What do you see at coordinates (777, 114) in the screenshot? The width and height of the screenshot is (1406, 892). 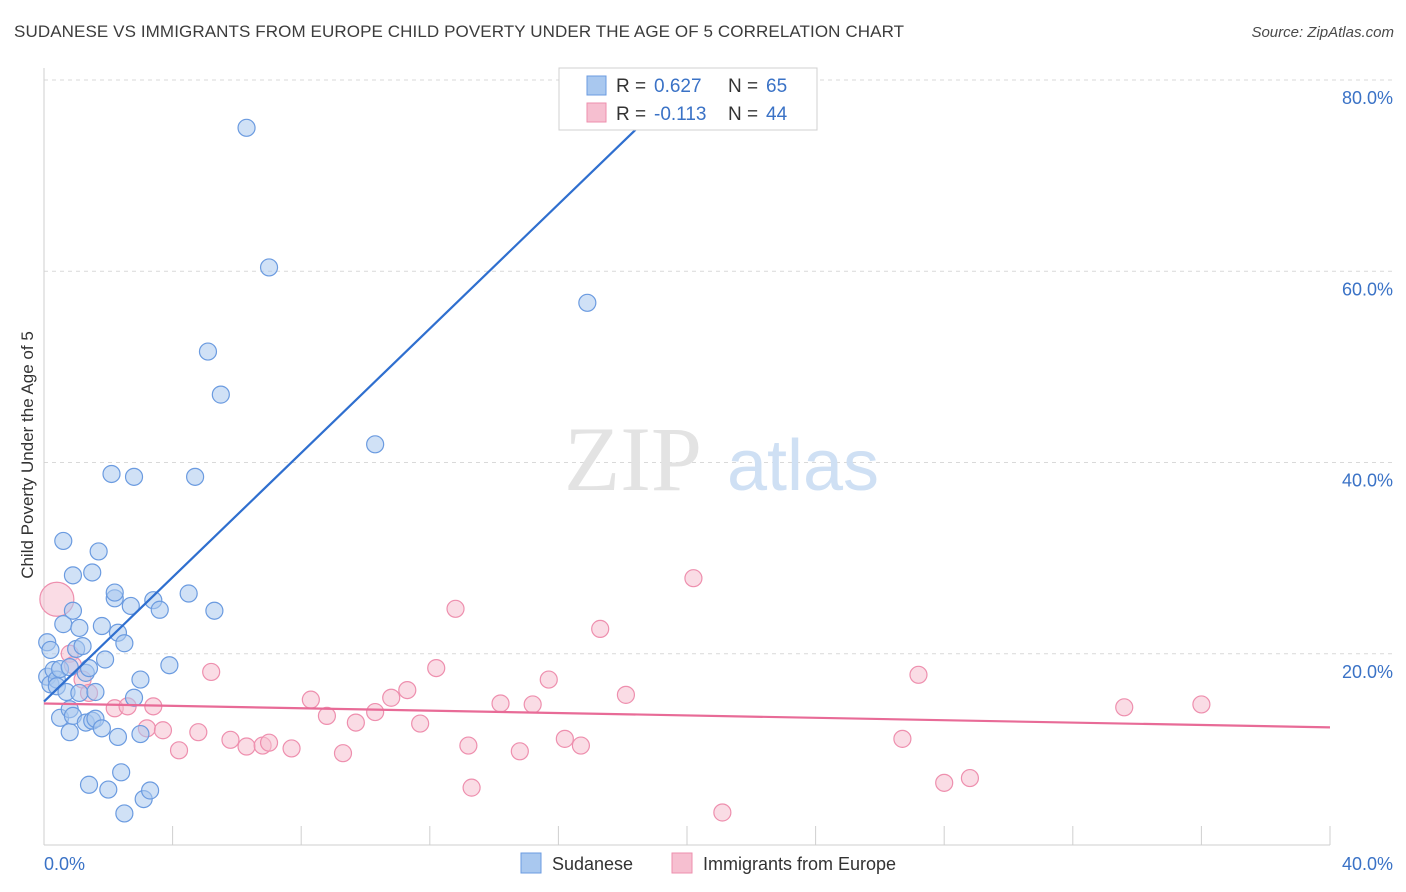 I see `legend-n-value-2: 44` at bounding box center [777, 114].